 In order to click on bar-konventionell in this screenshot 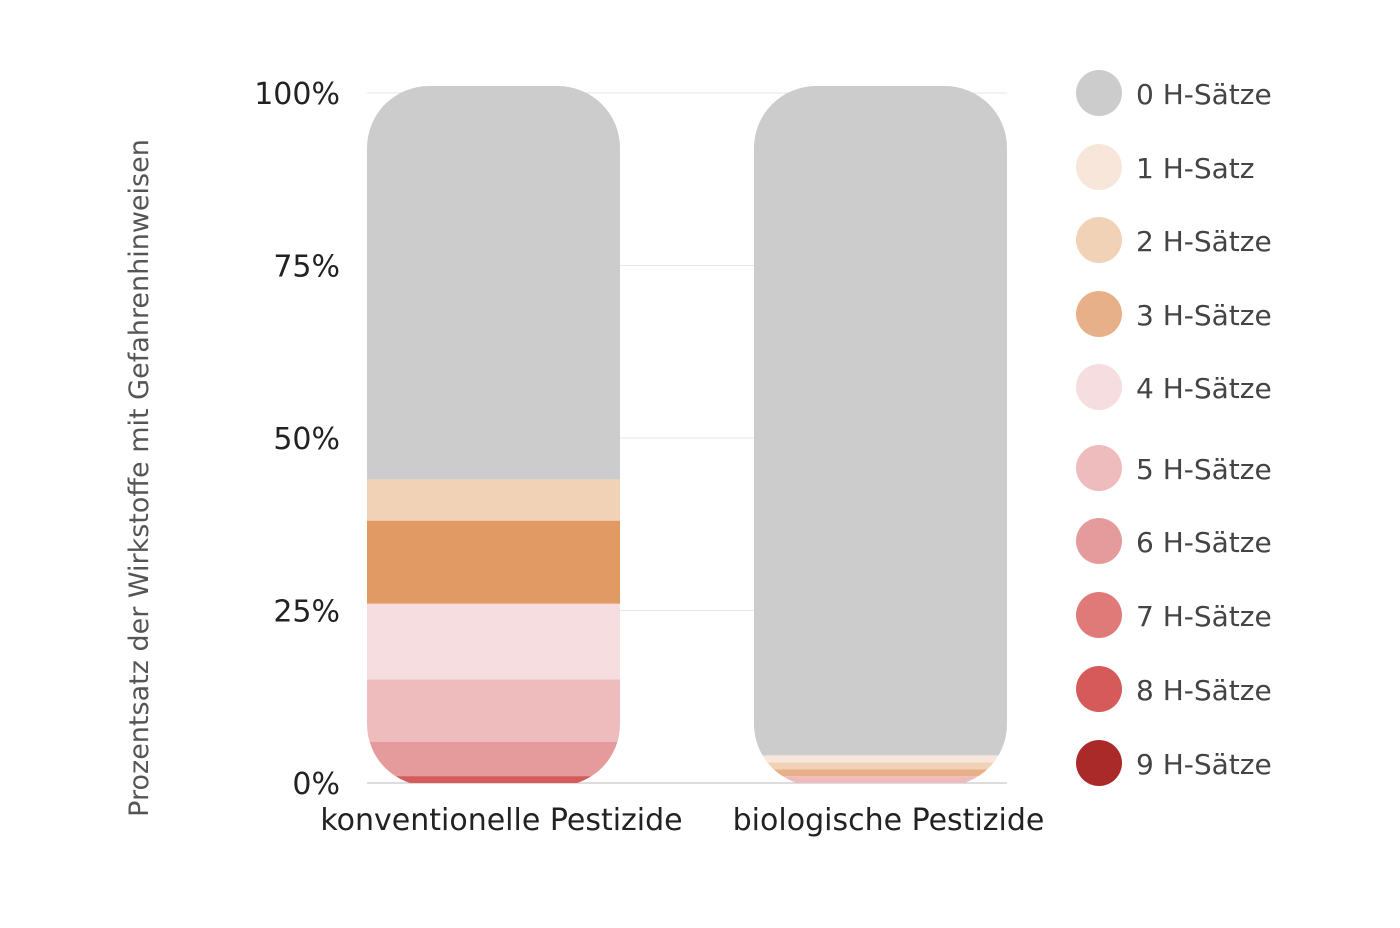, I will do `click(493, 434)`.